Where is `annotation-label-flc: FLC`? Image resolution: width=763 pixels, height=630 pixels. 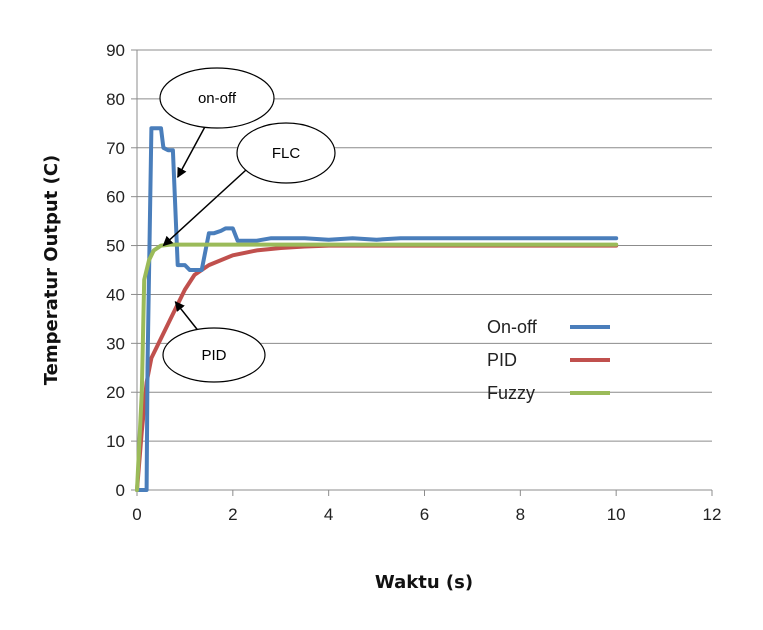 annotation-label-flc: FLC is located at coordinates (286, 153).